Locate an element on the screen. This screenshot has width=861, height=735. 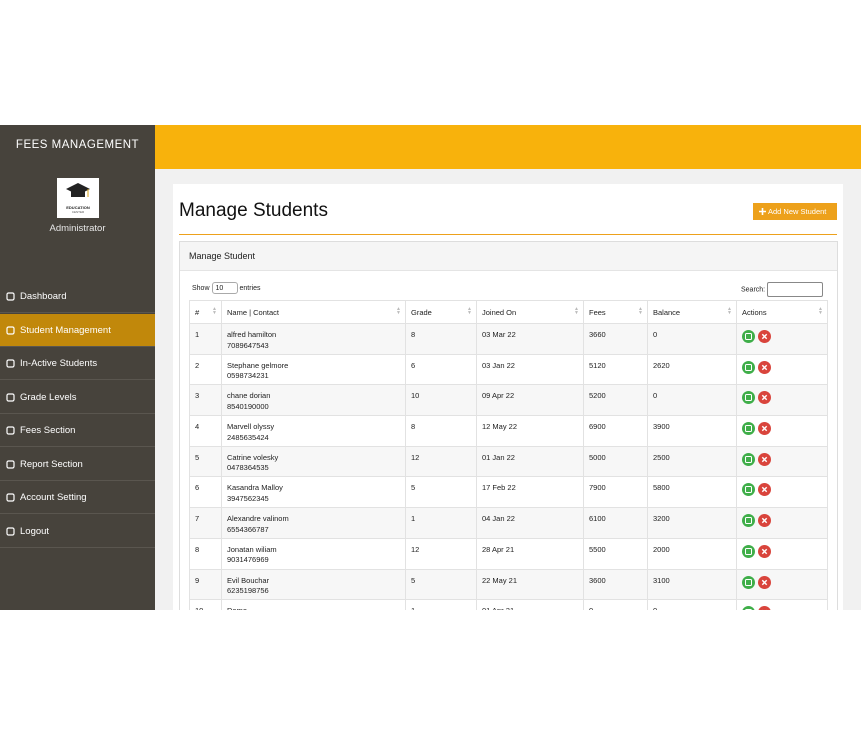
column-label: Grade is located at coordinates (421, 312).